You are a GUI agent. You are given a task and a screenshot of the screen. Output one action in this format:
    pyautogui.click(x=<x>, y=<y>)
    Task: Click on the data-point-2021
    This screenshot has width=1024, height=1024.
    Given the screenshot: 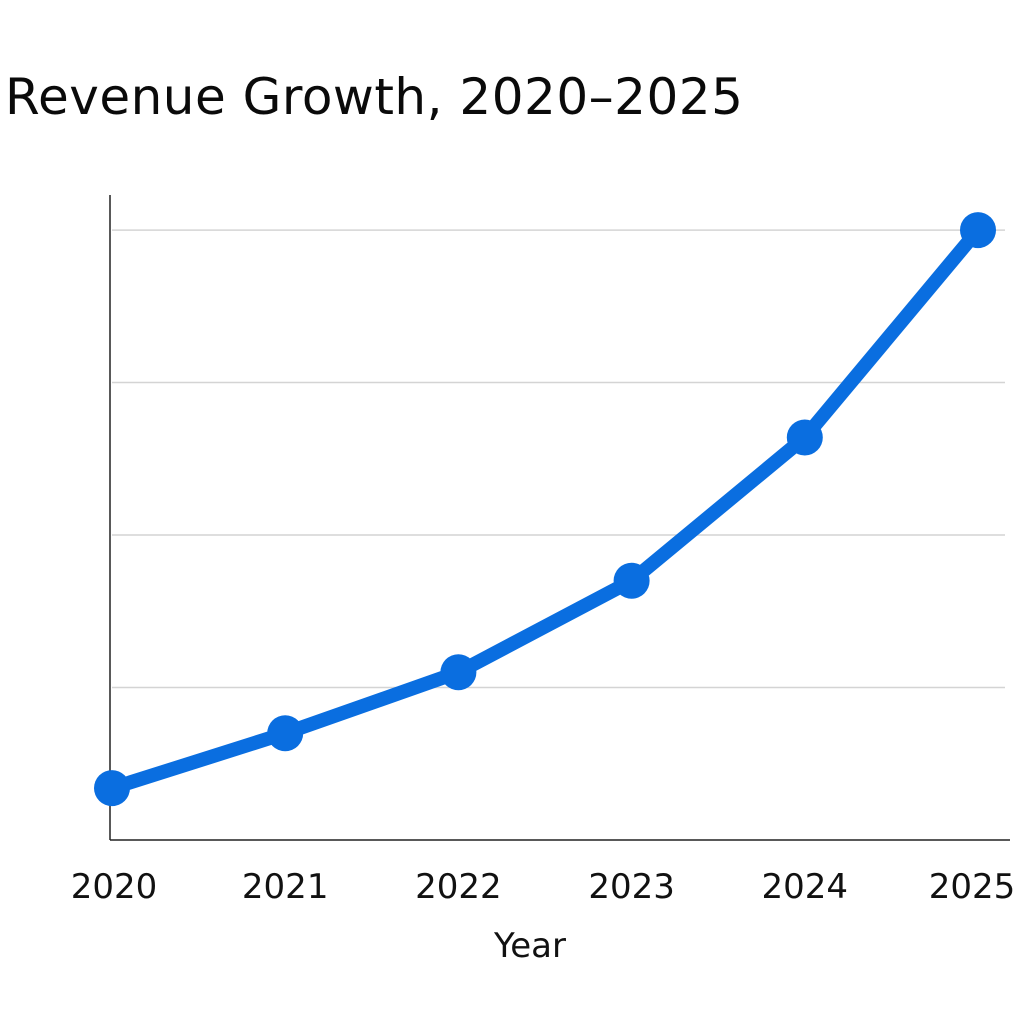 What is the action you would take?
    pyautogui.click(x=285, y=733)
    